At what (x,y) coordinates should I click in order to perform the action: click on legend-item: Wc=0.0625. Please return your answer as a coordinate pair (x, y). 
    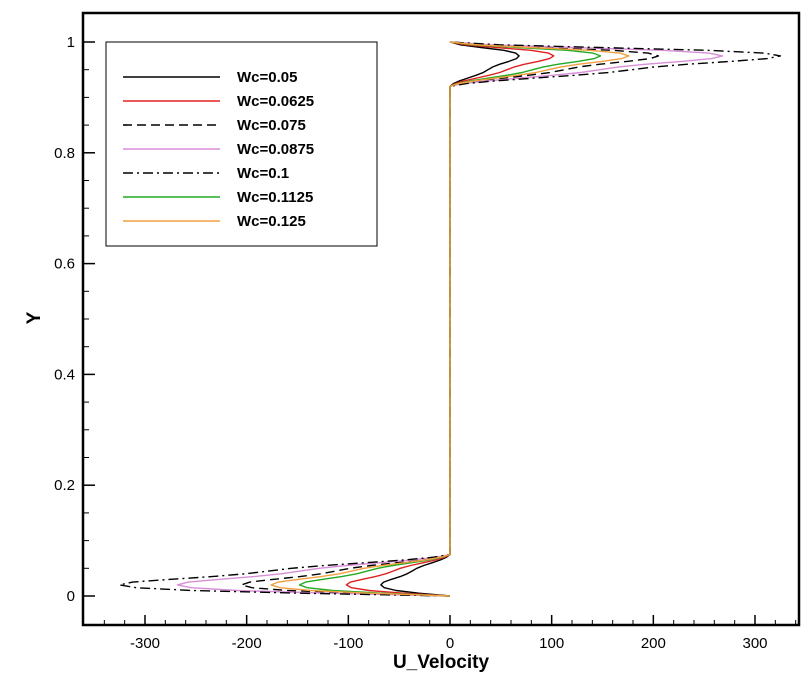
    Looking at the image, I should click on (218, 101).